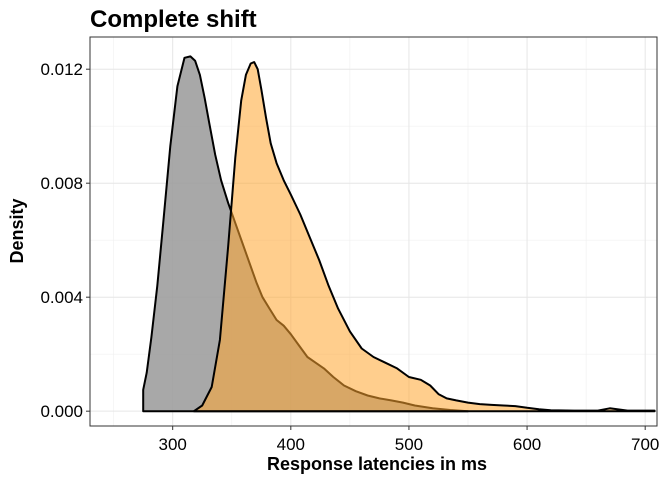  I want to click on chart-title: Complete shift, so click(173, 19).